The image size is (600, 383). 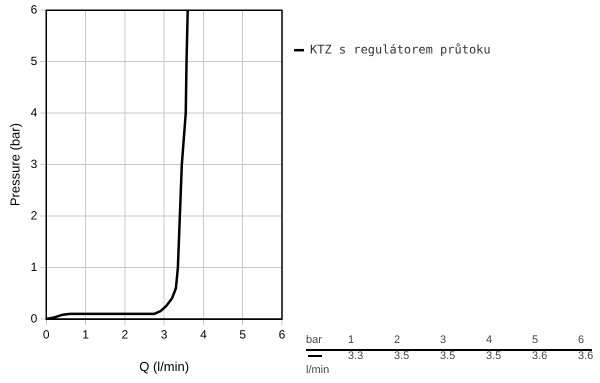 What do you see at coordinates (282, 335) in the screenshot?
I see `x-tick-label: 6` at bounding box center [282, 335].